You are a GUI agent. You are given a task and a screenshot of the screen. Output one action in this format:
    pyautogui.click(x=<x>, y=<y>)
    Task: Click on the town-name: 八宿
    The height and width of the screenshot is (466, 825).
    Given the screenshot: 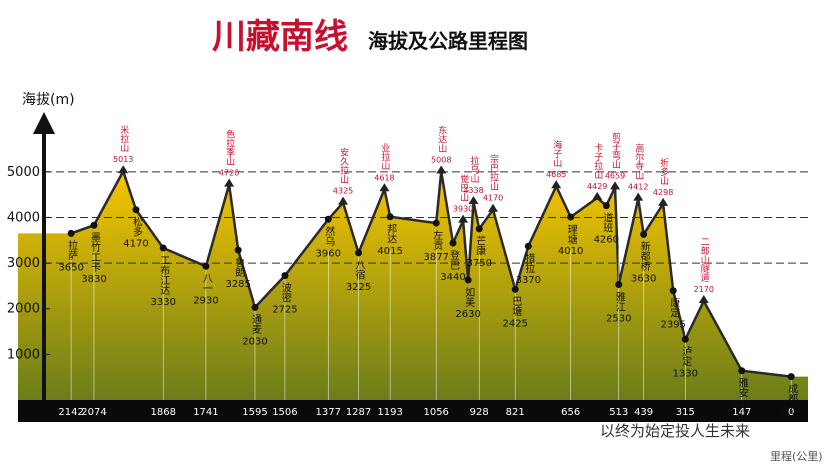 What is the action you would take?
    pyautogui.click(x=359, y=270)
    